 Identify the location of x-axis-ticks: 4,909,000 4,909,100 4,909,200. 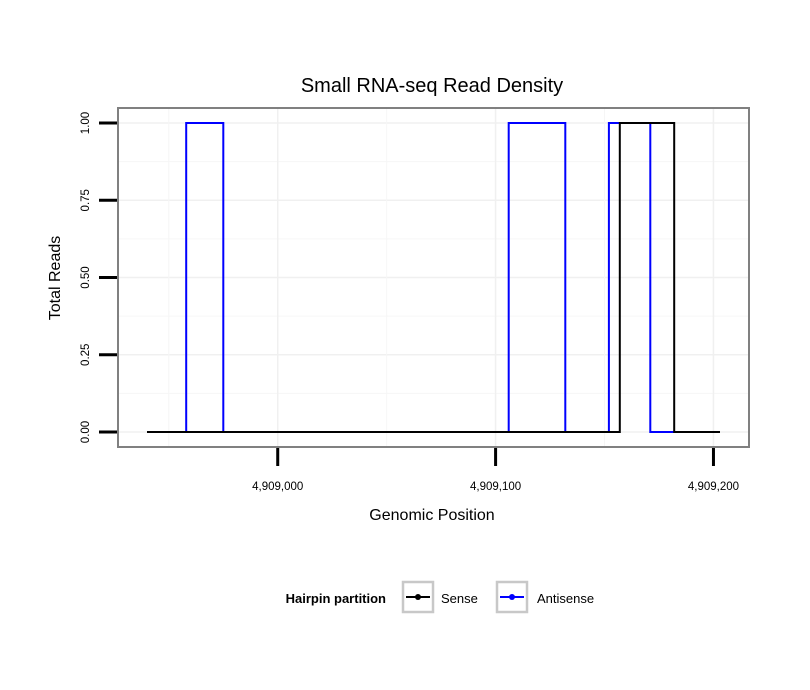
(495, 470).